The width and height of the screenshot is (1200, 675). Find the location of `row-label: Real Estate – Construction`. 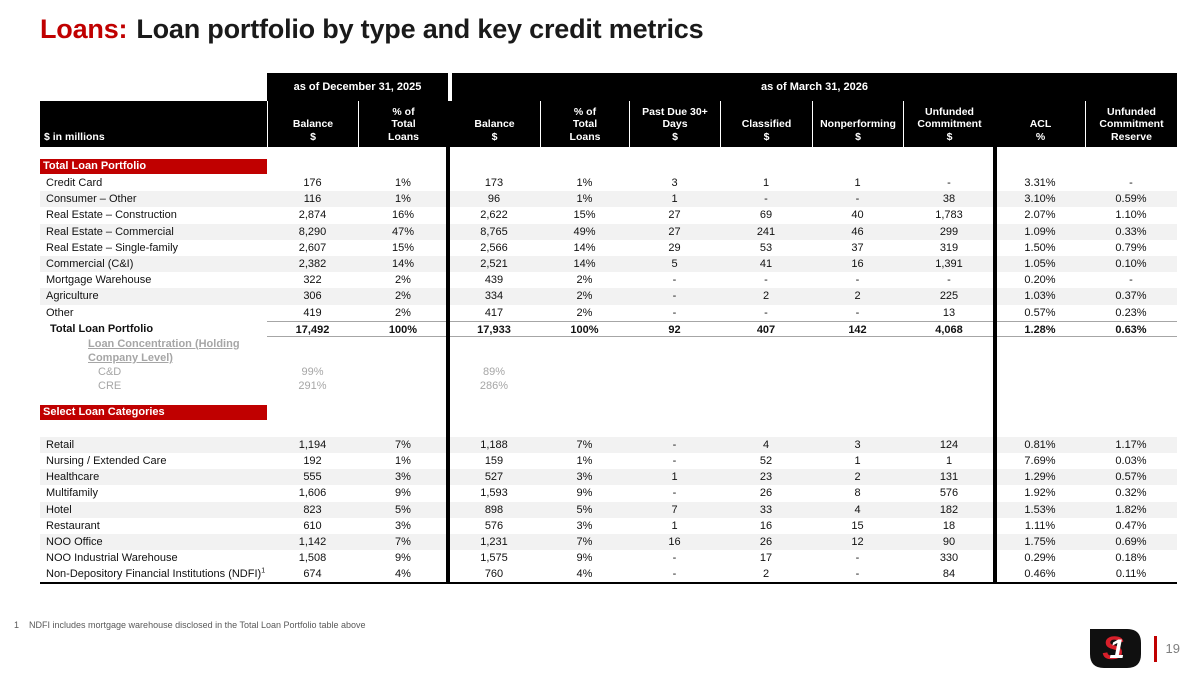

row-label: Real Estate – Construction is located at coordinates (111, 215).